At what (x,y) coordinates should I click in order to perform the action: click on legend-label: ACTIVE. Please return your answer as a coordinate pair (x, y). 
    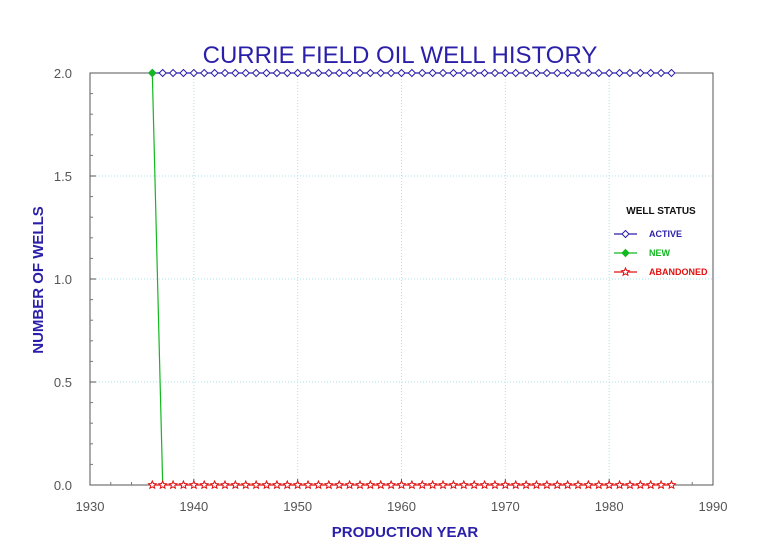
    Looking at the image, I should click on (665, 234).